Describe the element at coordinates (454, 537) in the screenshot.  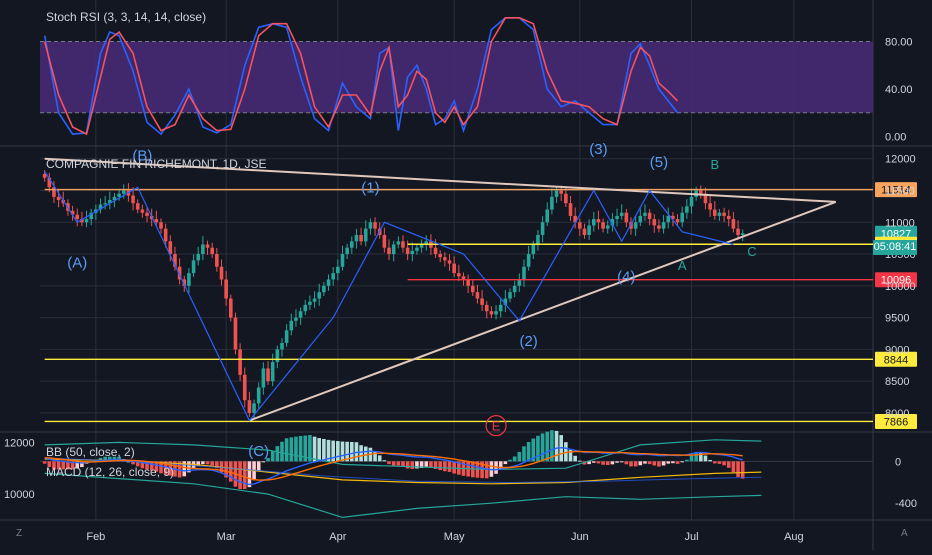
I see `time-xtick: May` at that location.